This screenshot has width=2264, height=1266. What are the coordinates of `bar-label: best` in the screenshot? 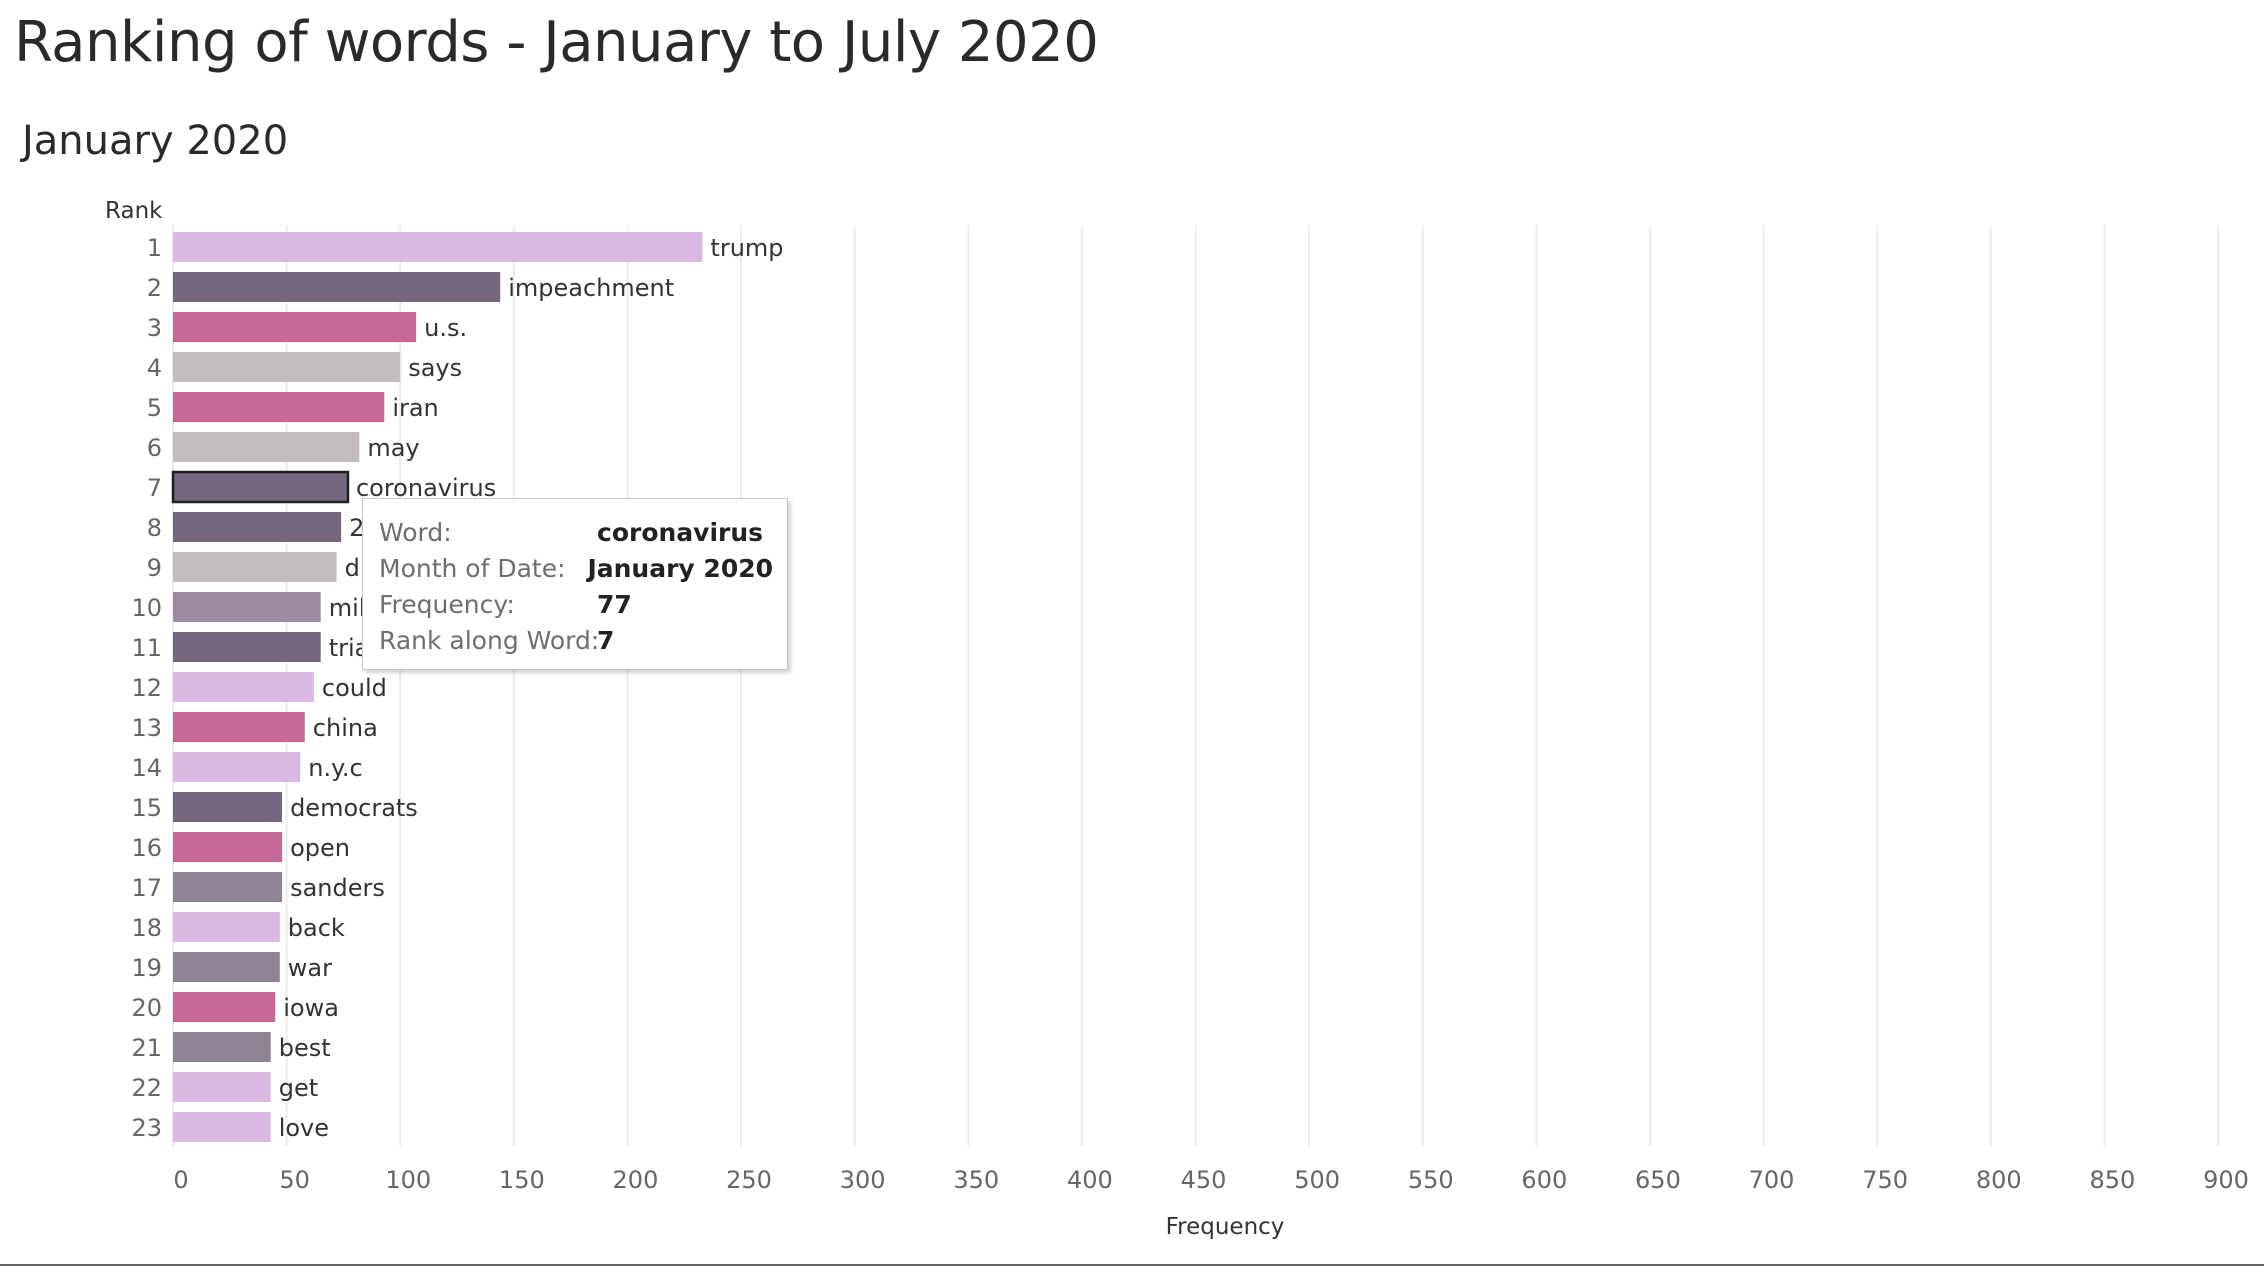 It's located at (305, 1048).